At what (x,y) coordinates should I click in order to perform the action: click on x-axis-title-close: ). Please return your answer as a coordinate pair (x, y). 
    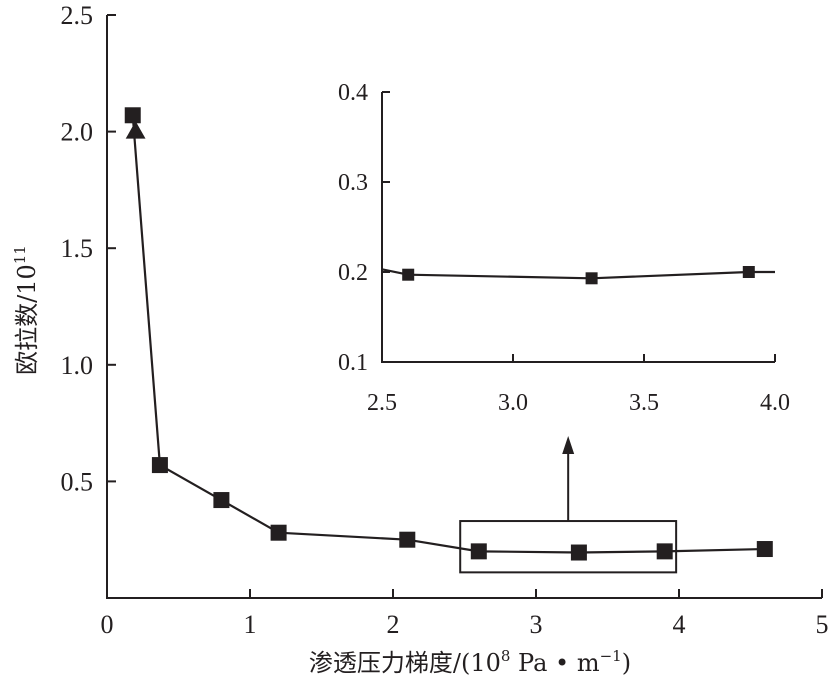
    Looking at the image, I should click on (626, 663).